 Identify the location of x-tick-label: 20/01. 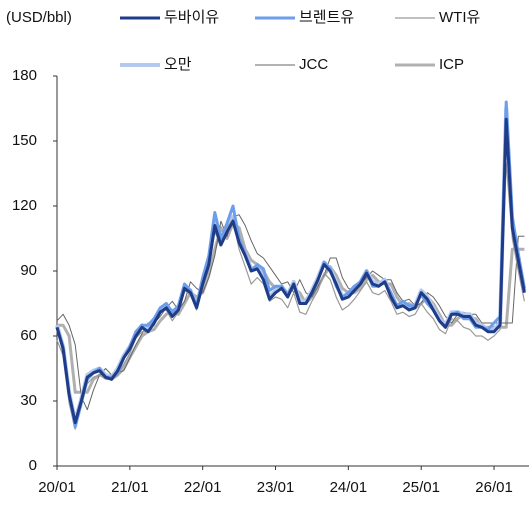
(57, 487).